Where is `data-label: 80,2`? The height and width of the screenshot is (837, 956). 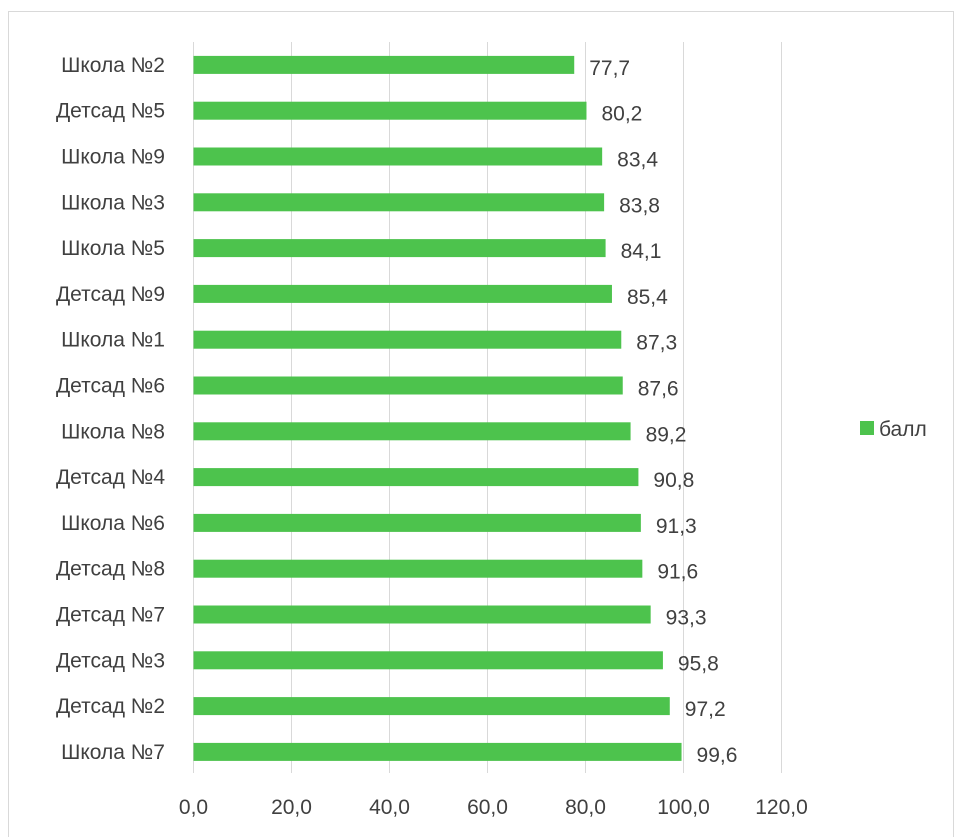 data-label: 80,2 is located at coordinates (621, 114).